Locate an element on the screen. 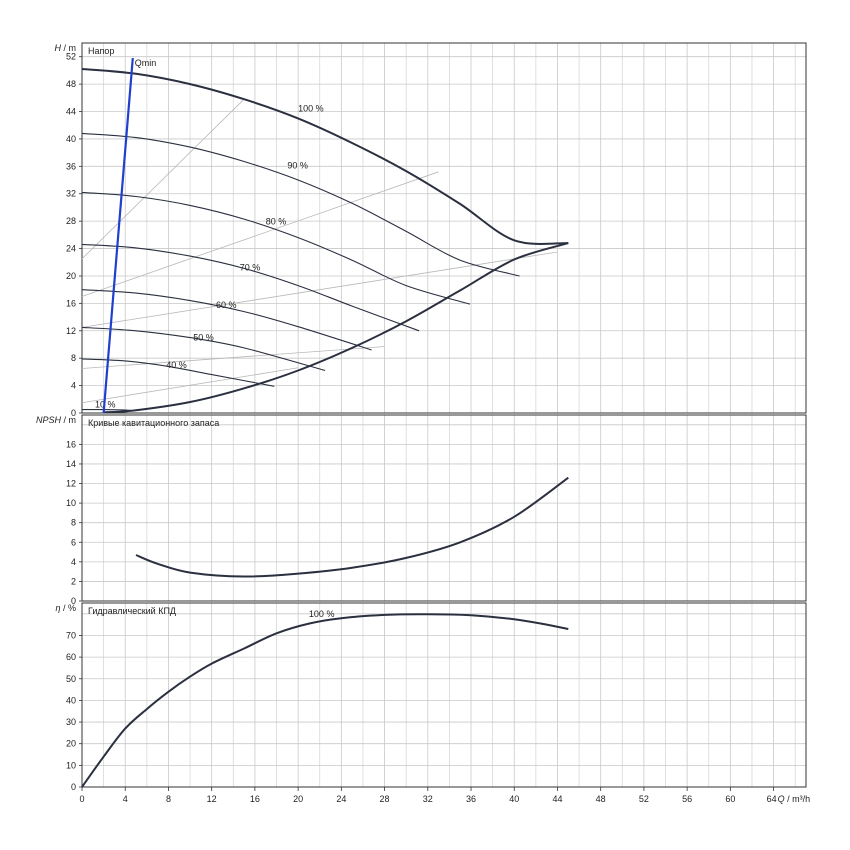 The image size is (850, 850). y-axis-label: η / % is located at coordinates (65, 608).